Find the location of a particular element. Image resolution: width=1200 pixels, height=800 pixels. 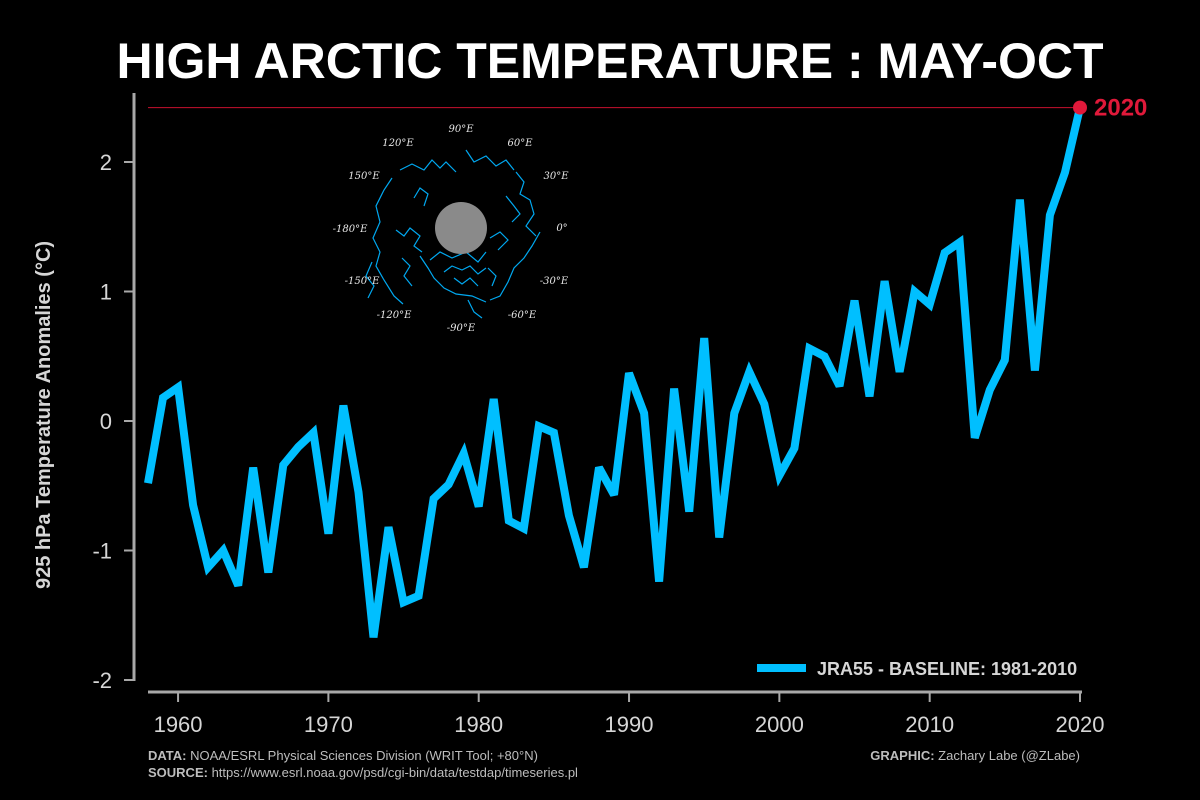

chart-title: HIGH ARCTIC TEMPERATURE : MAY-OCT is located at coordinates (609, 61).